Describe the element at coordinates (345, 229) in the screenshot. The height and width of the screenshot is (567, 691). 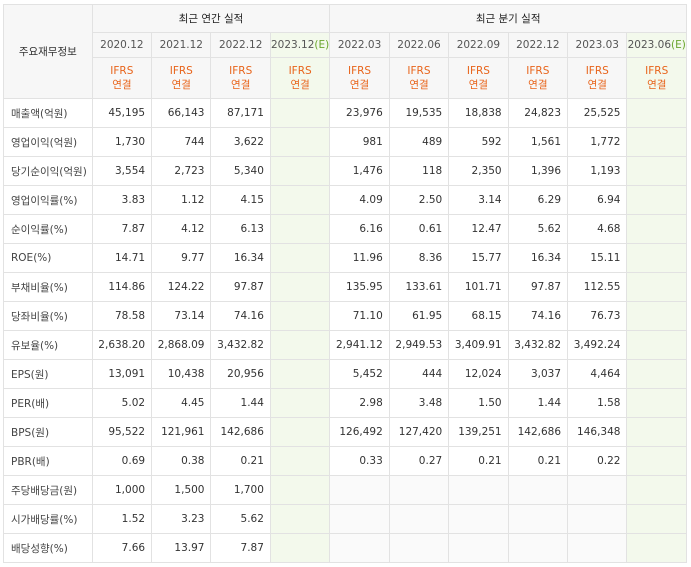
I see `data-row: 순이익률(%) 7.87 4.12 6.13 6.16 0.61 12.47 5.62 4.68` at that location.